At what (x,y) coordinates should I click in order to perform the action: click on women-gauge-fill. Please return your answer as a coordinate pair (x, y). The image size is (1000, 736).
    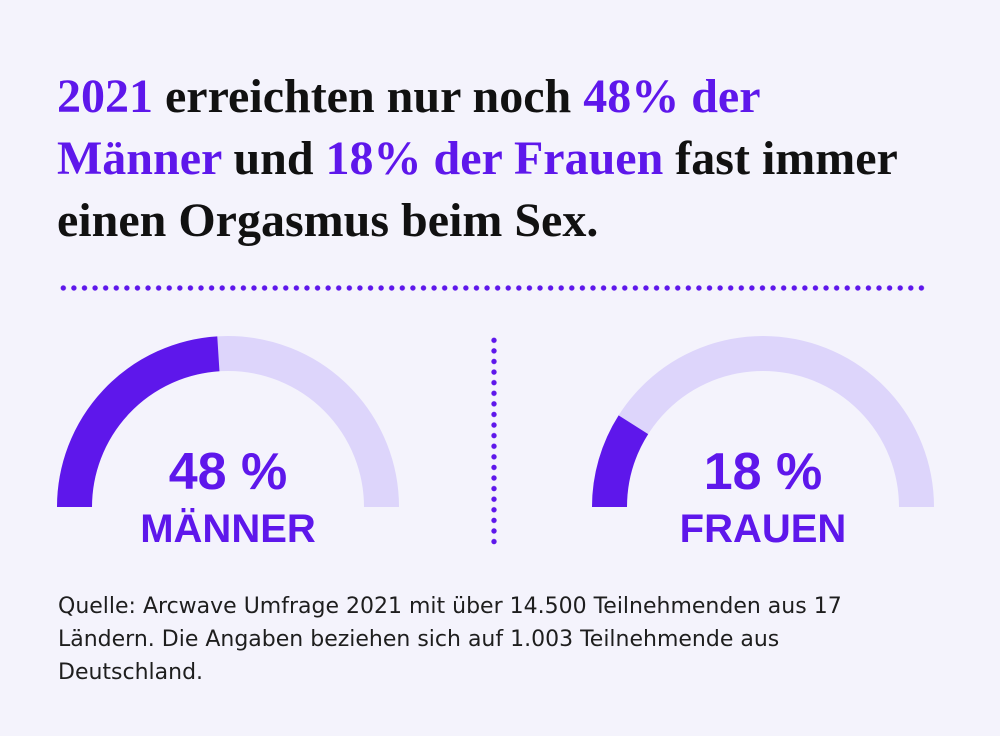
    Looking at the image, I should click on (620, 461).